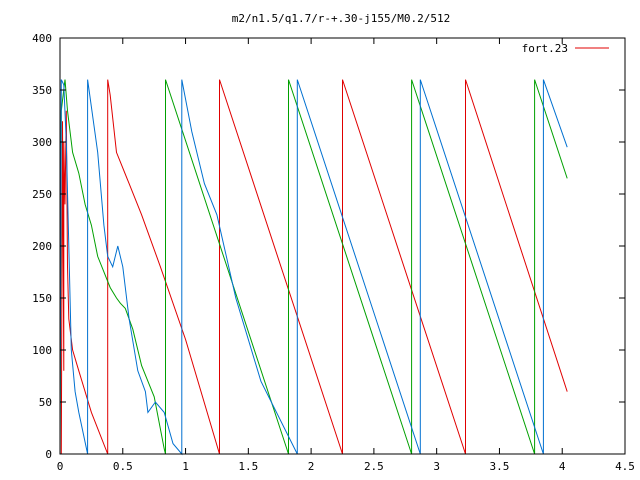 The image size is (640, 480). Describe the element at coordinates (341, 18) in the screenshot. I see `chart-title: m2/n1.5/q1.7/r-+.30-j155/M0.2/512` at that location.